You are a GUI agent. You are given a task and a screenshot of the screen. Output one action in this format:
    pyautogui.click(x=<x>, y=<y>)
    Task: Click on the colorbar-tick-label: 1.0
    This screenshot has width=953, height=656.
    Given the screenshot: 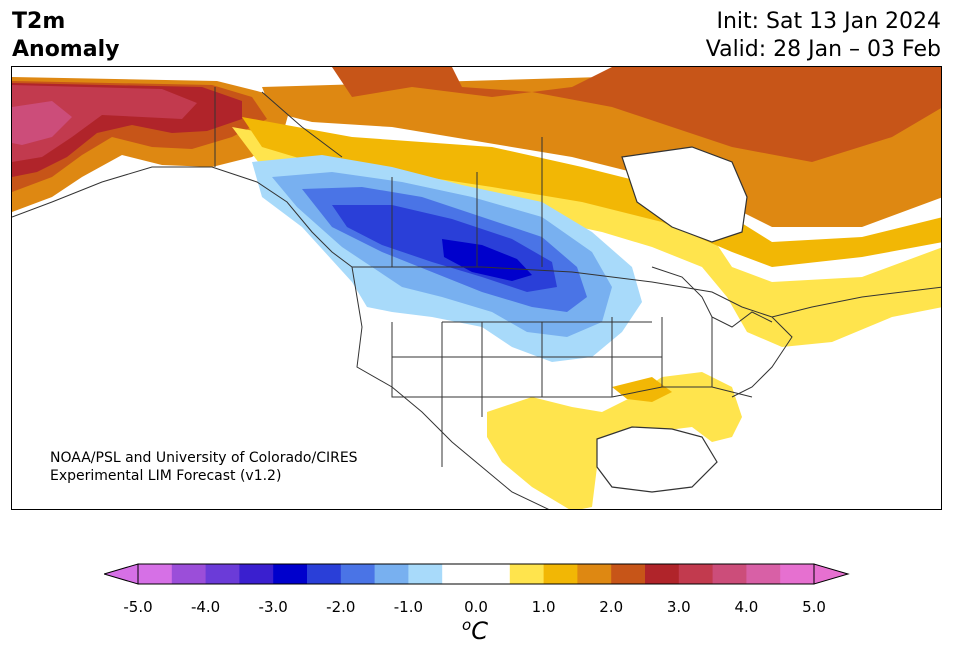 What is the action you would take?
    pyautogui.click(x=543, y=607)
    